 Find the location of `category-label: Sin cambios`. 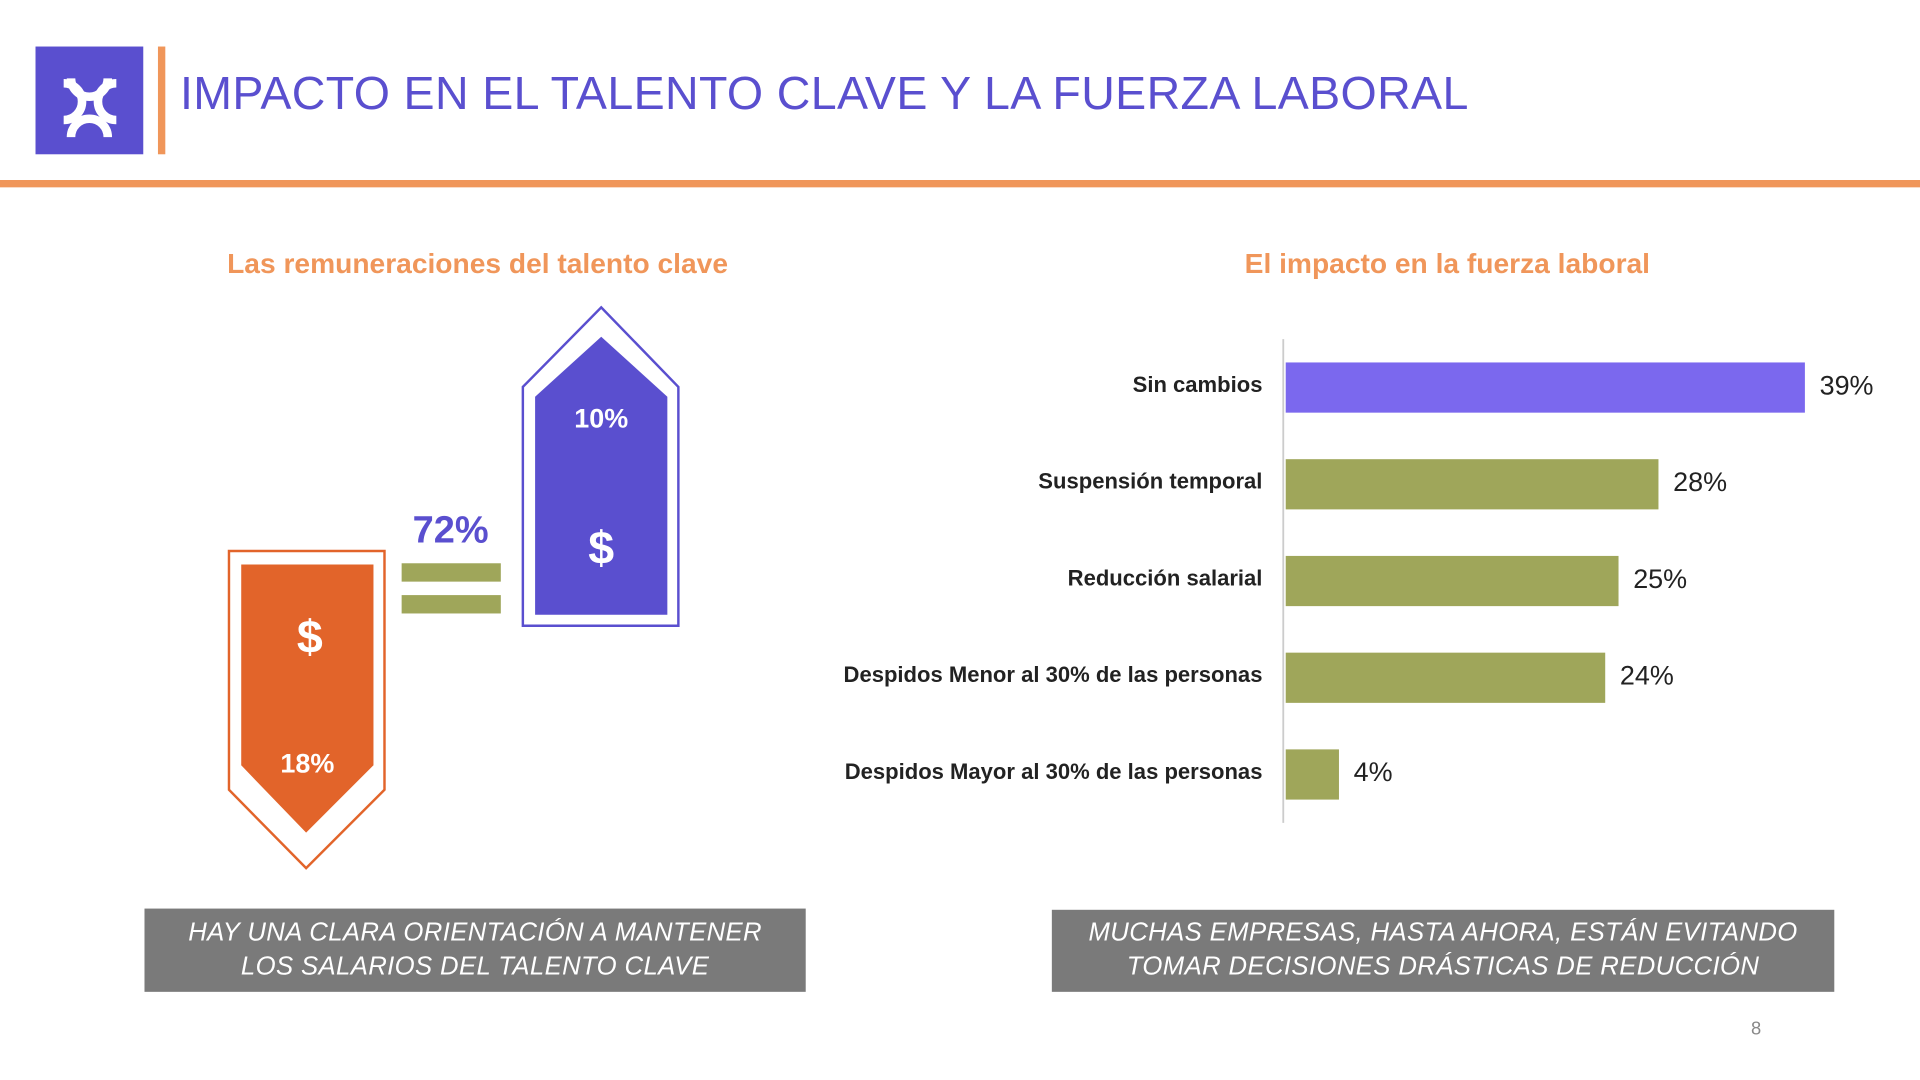

category-label: Sin cambios is located at coordinates (1197, 384).